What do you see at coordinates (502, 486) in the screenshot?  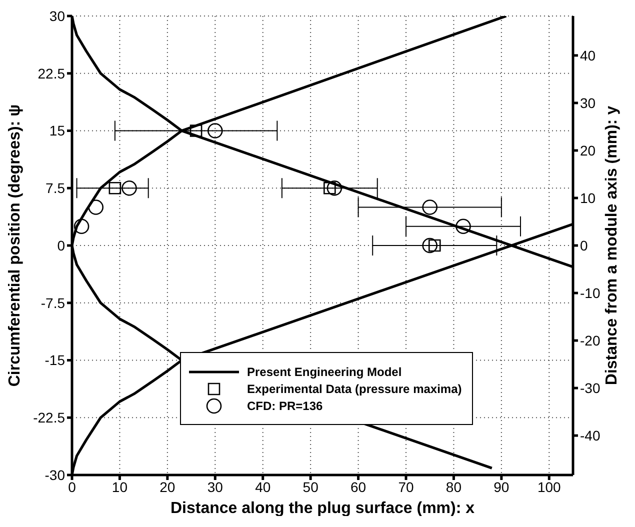 I see `x-tick-label: 90` at bounding box center [502, 486].